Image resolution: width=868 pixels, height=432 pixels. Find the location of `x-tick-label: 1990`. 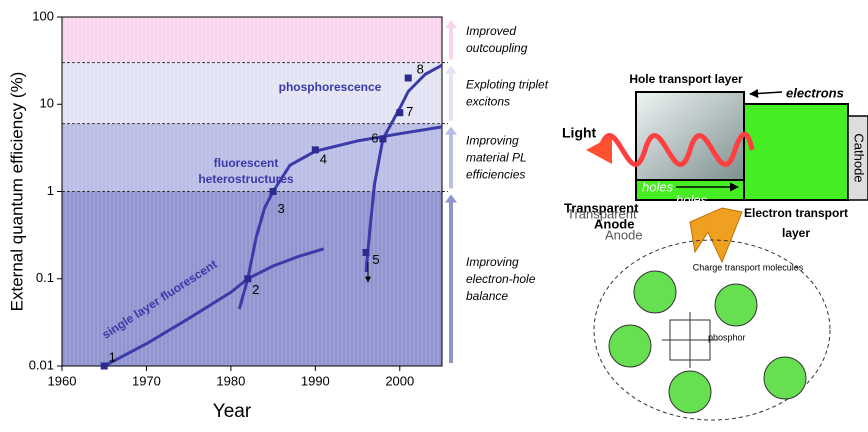

x-tick-label: 1990 is located at coordinates (315, 380).